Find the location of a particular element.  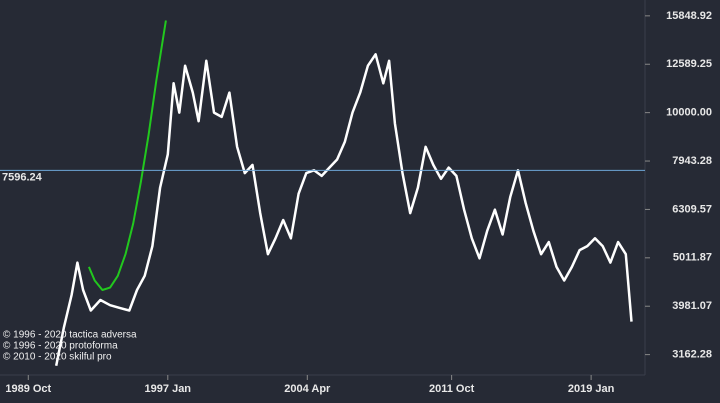

x-tick-label: 2004 Apr is located at coordinates (307, 389).